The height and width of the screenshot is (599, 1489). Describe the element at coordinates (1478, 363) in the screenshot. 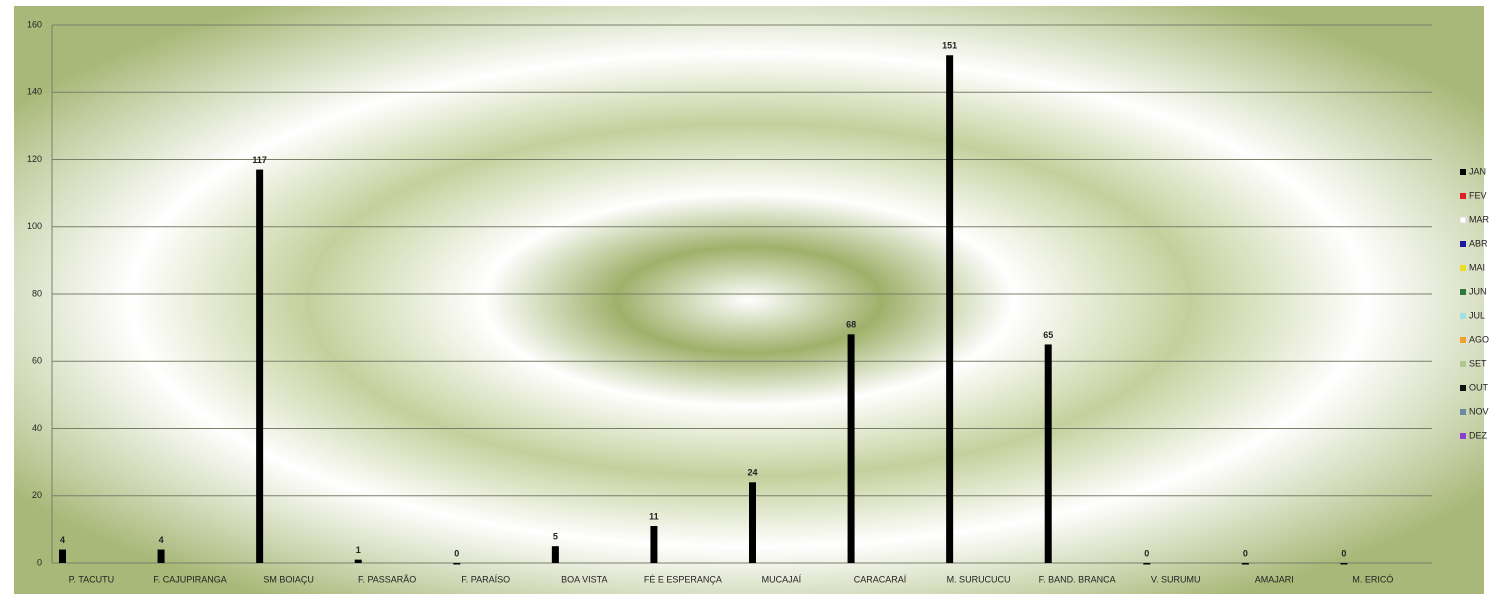

I see `legend-label: SET` at that location.